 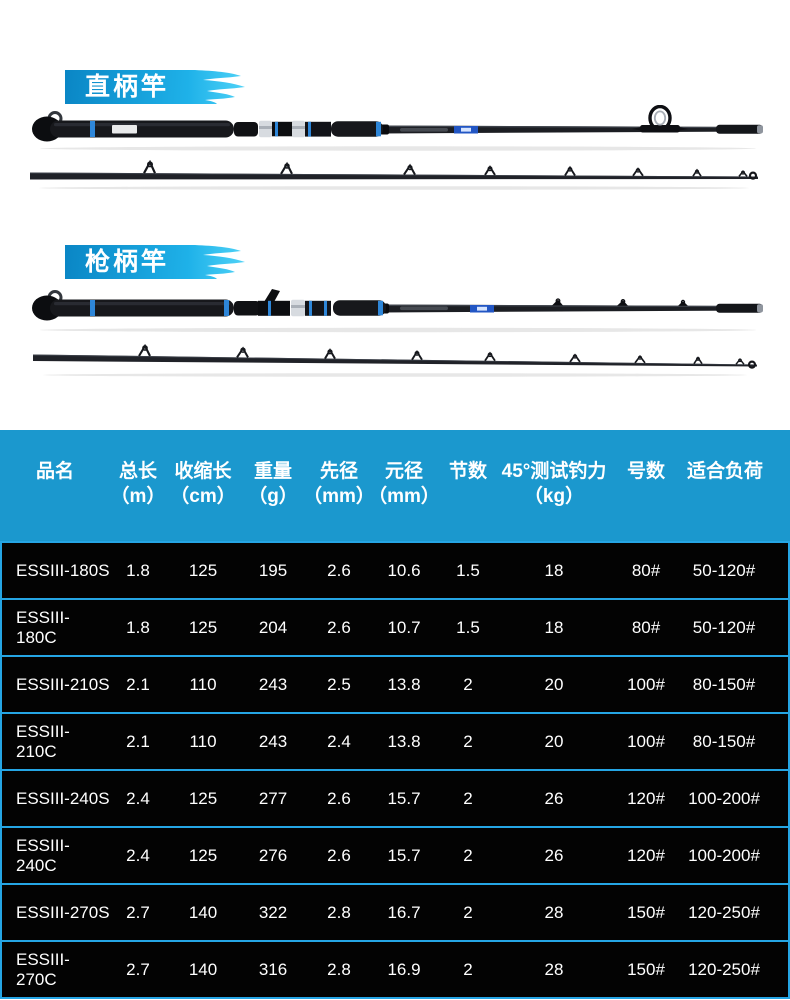 What do you see at coordinates (646, 912) in the screenshot?
I see `spec-cell-size-number: 150#` at bounding box center [646, 912].